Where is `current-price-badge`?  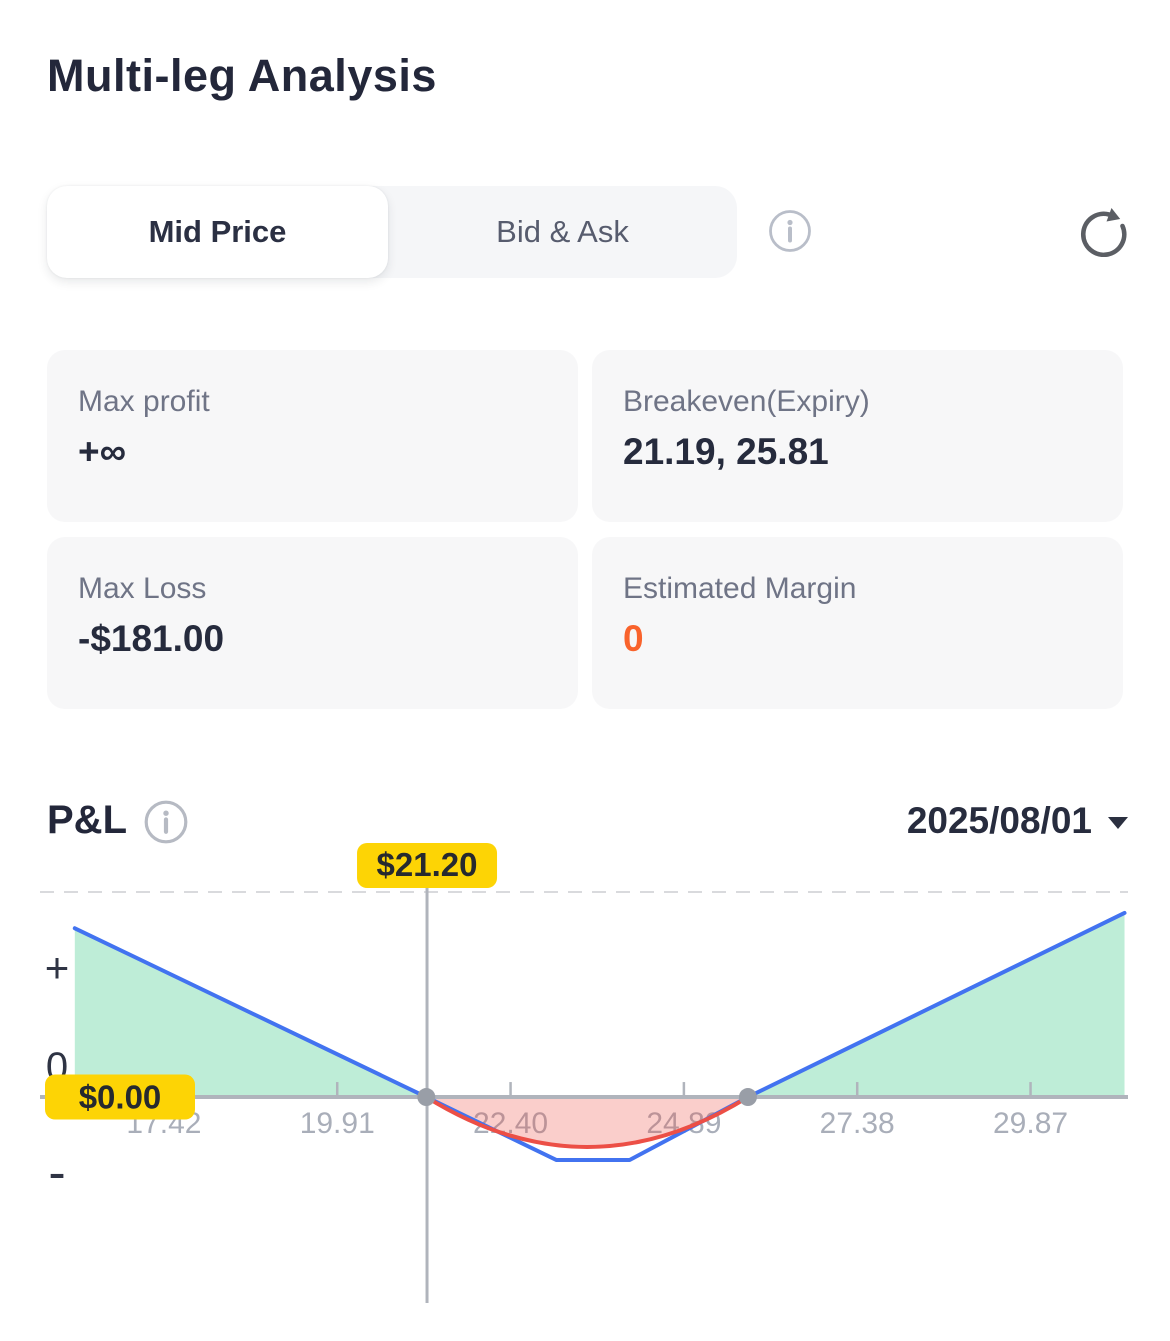
current-price-badge is located at coordinates (427, 865).